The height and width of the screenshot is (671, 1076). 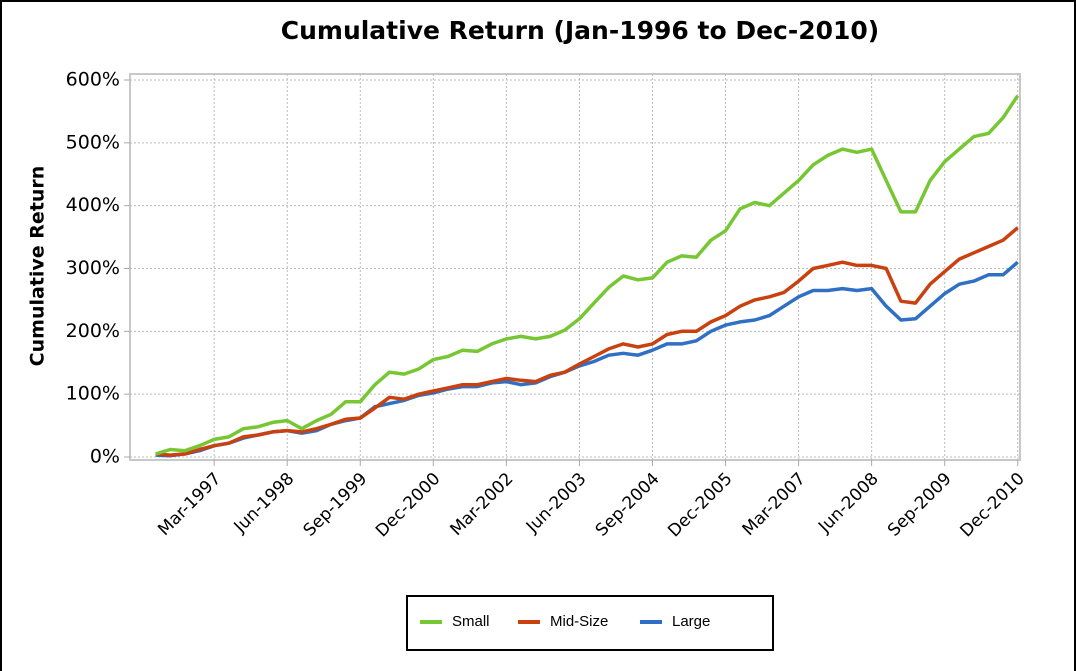 What do you see at coordinates (691, 621) in the screenshot?
I see `legend-label: Large` at bounding box center [691, 621].